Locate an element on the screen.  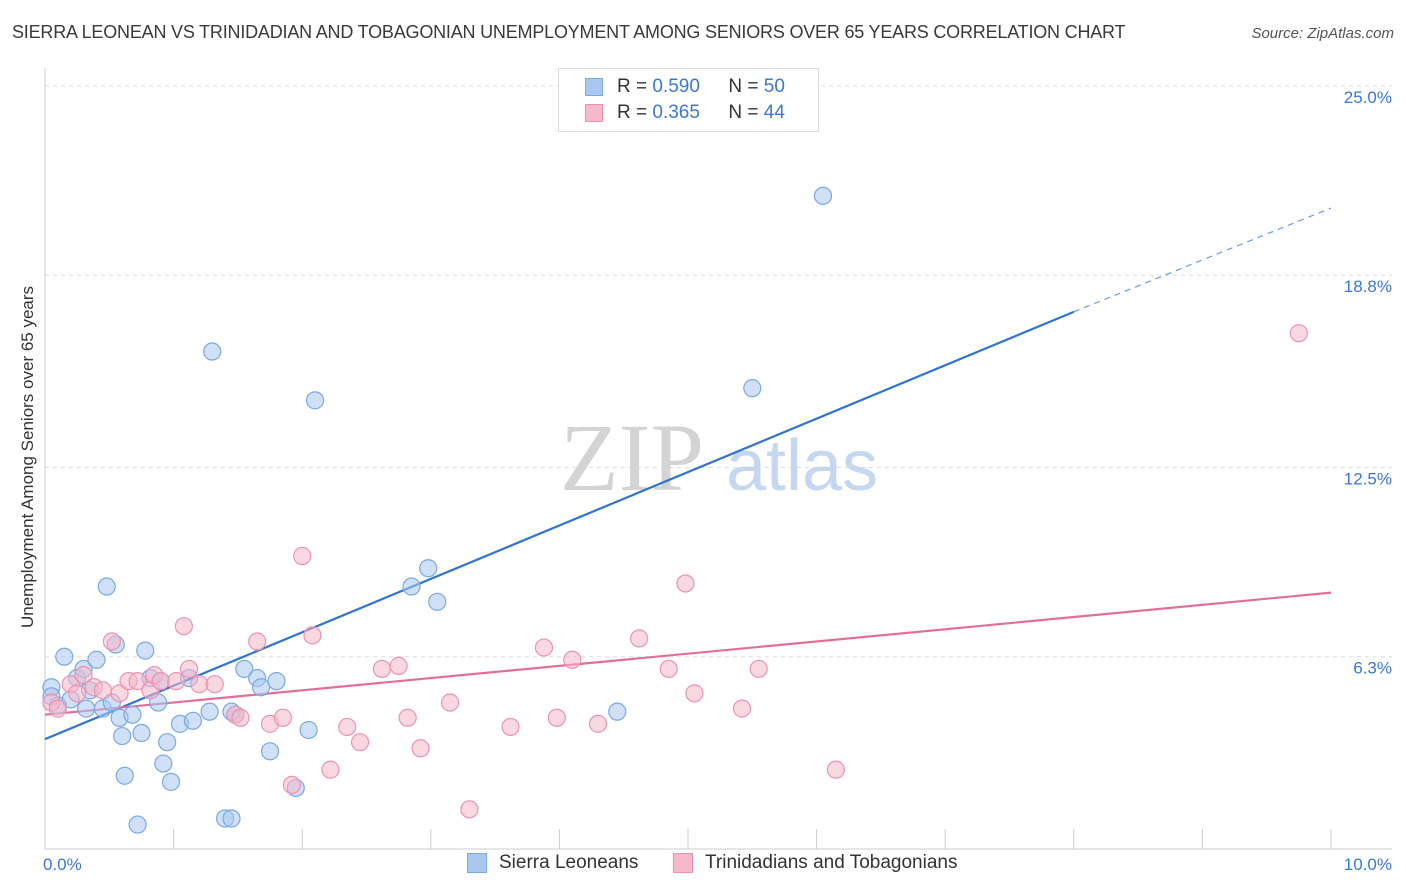
legend-swatch-blue is located at coordinates (594, 87).